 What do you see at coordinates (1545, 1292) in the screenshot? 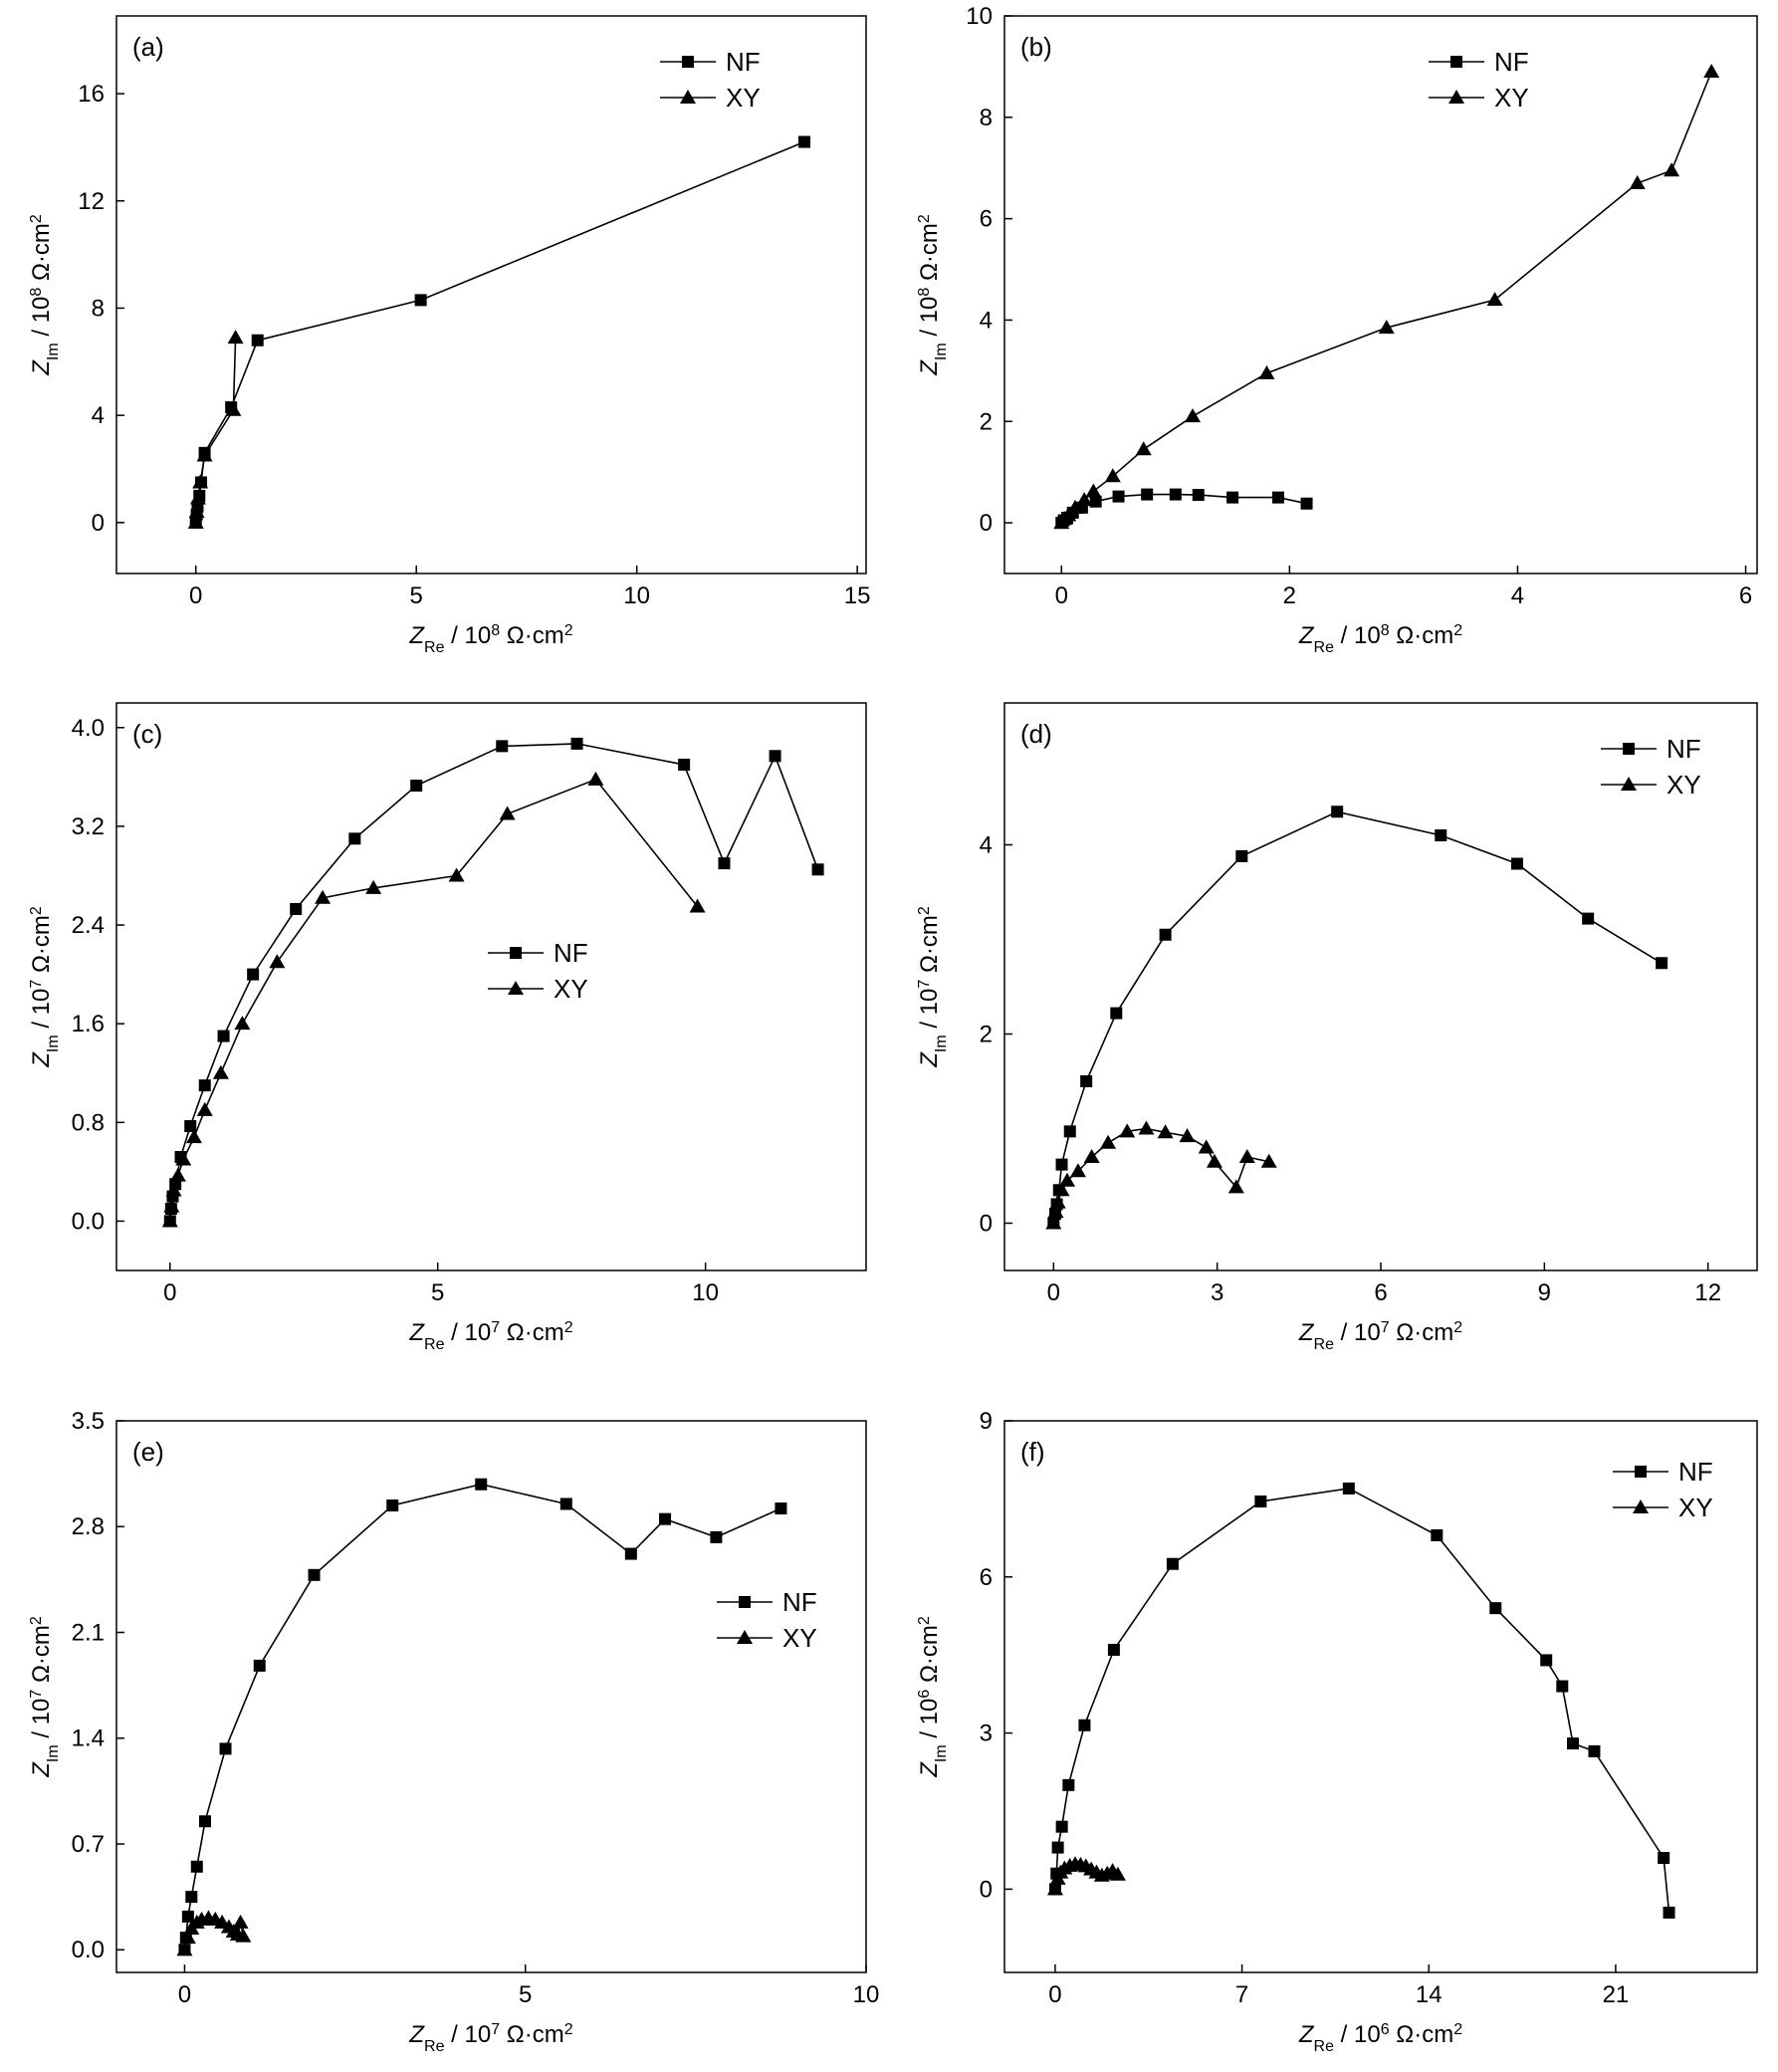
I see `x-tick-label: 9` at bounding box center [1545, 1292].